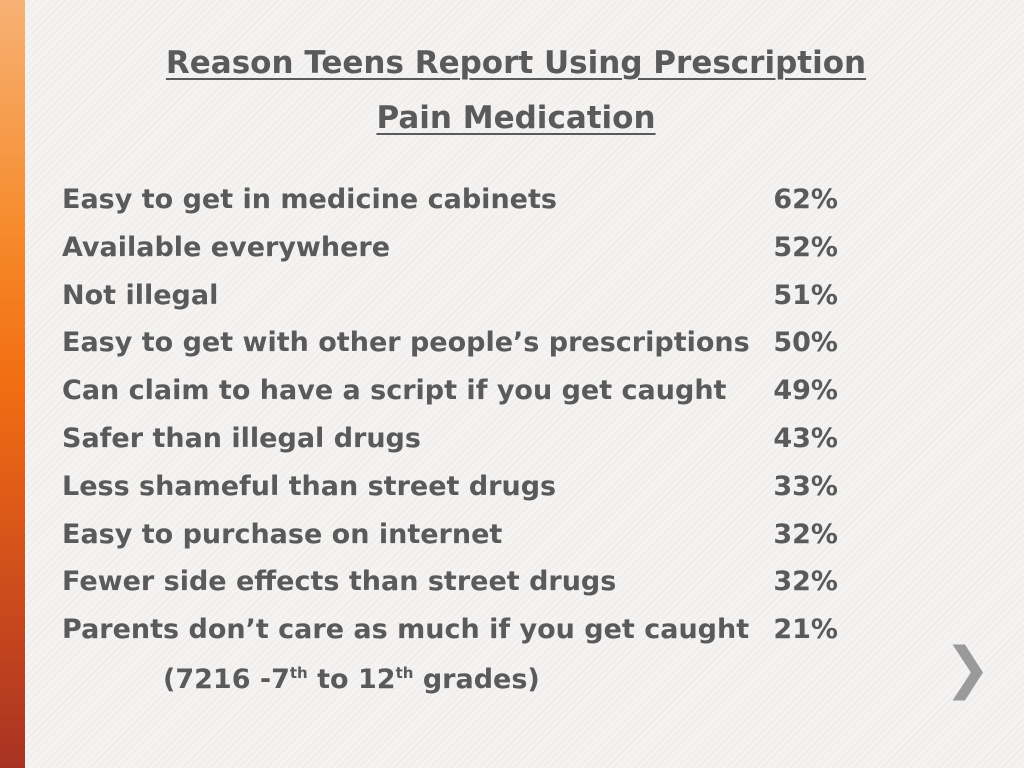 The height and width of the screenshot is (768, 1024). I want to click on footnote: (7216 -7th to 12th grades), so click(351, 679).